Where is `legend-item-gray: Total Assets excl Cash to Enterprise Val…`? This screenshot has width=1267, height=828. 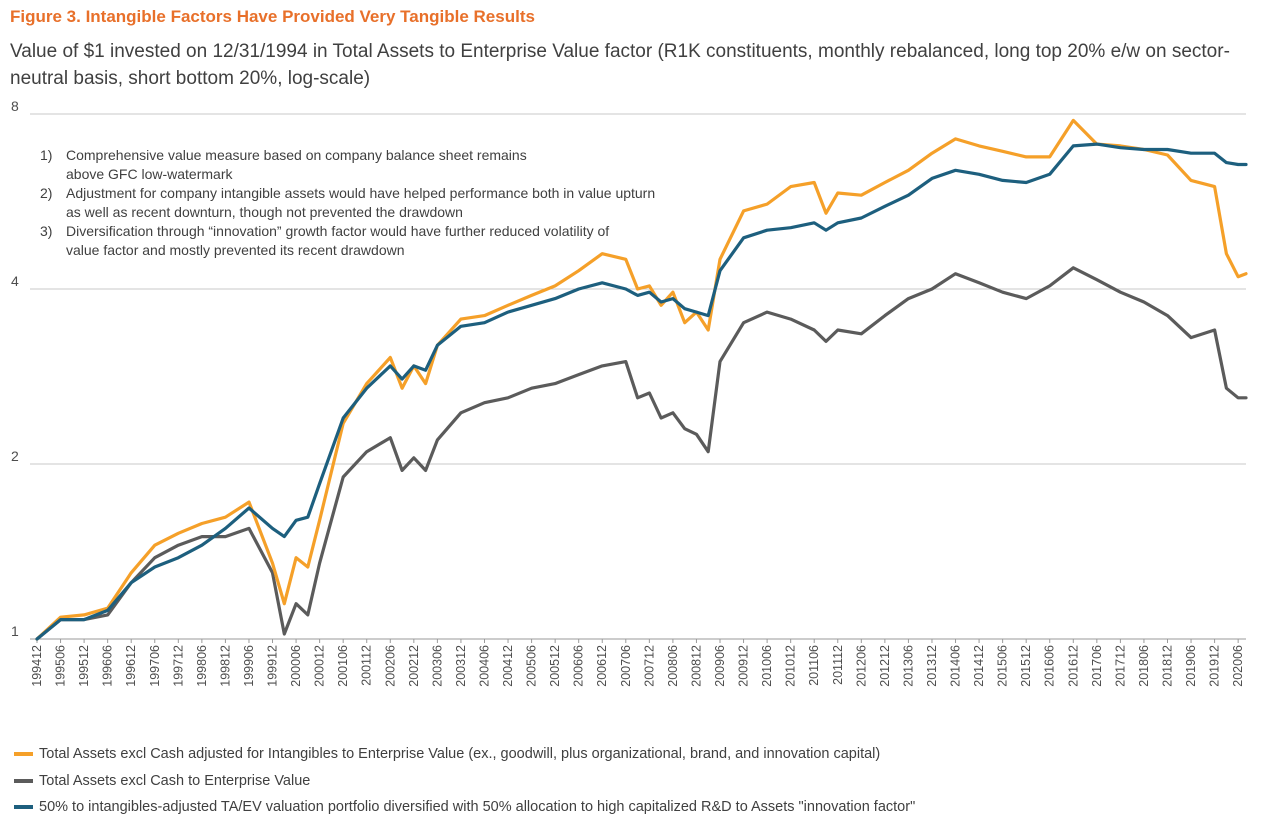
legend-item-gray: Total Assets excl Cash to Enterprise Val… is located at coordinates (464, 781).